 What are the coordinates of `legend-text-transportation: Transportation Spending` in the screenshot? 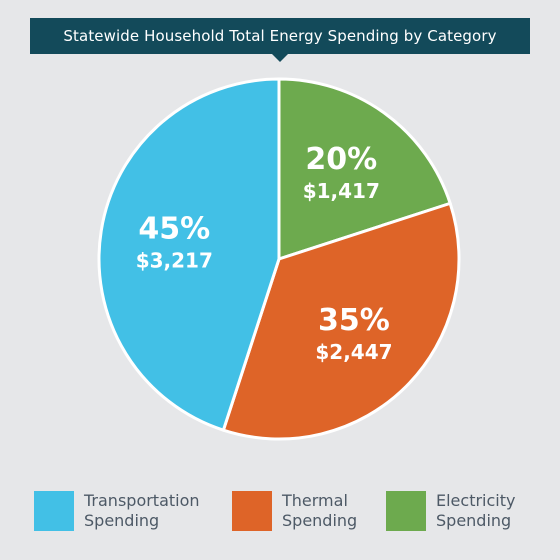 It's located at (142, 511).